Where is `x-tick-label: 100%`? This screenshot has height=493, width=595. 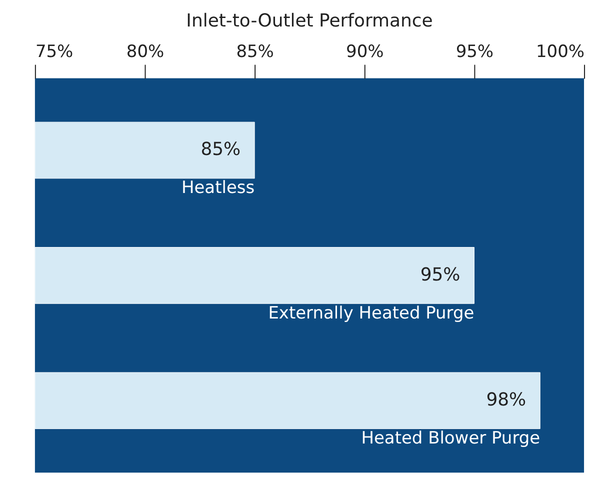 x-tick-label: 100% is located at coordinates (560, 52).